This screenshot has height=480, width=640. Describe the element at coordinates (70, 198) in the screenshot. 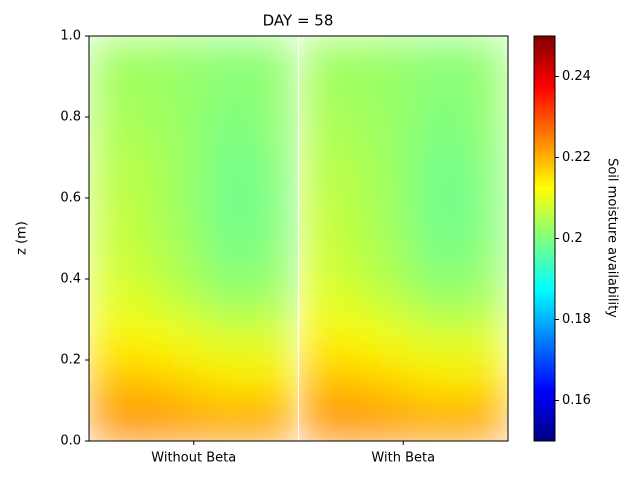

I see `y-tick-label: 0.6` at that location.